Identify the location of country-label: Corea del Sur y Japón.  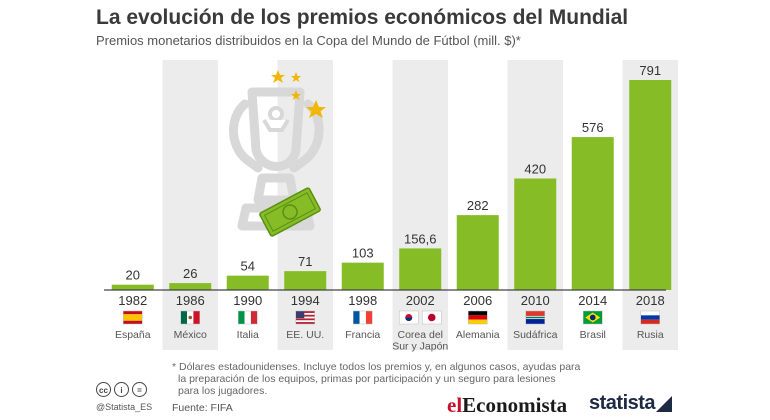
(420, 341).